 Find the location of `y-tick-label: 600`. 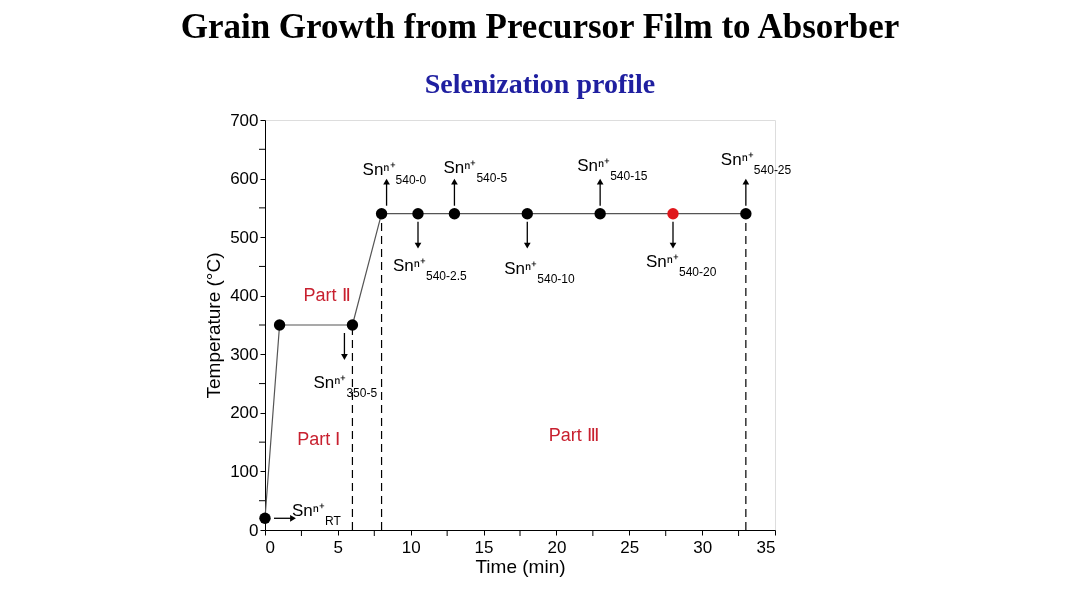

y-tick-label: 600 is located at coordinates (244, 179).